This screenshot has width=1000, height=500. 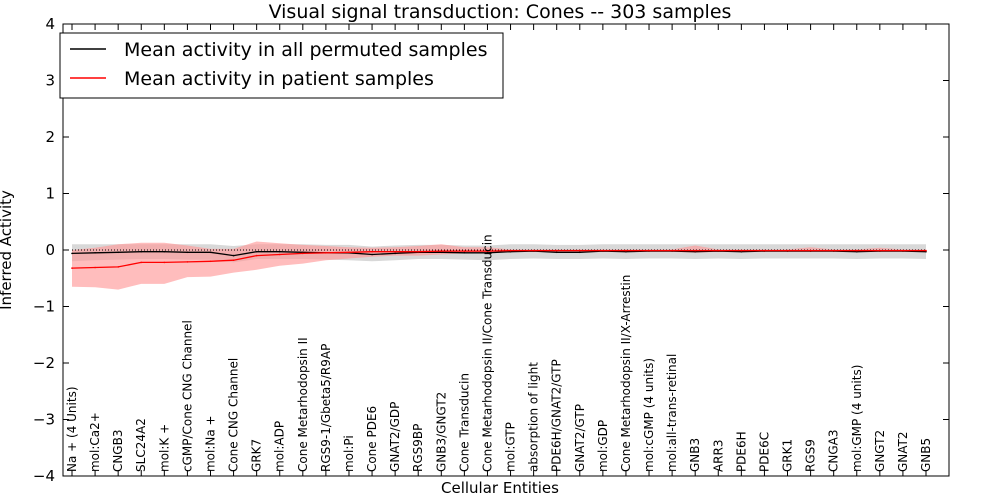 I want to click on x-tick-label-24: Cone Metarhodopsin II/X-Arrestin, so click(x=626, y=373).